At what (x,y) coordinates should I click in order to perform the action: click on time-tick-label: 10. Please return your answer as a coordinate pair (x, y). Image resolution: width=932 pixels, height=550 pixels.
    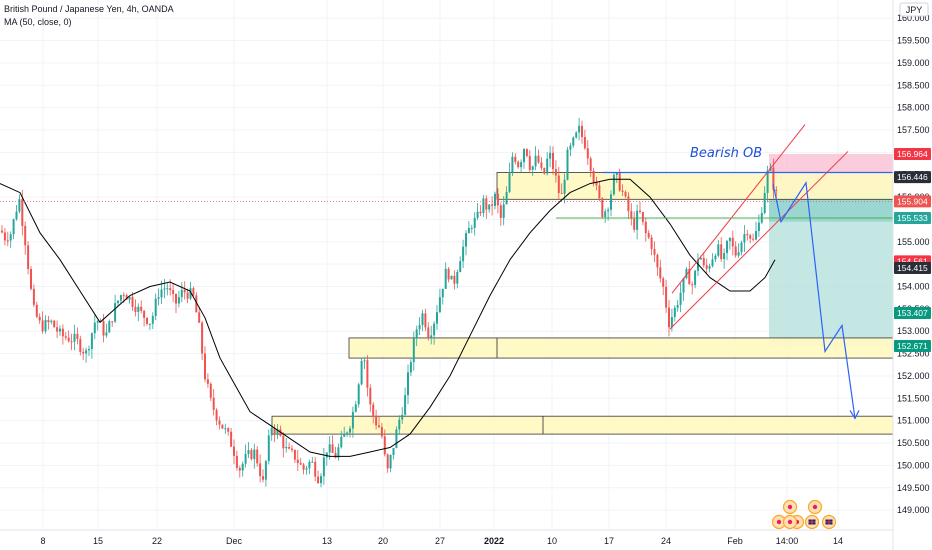
    Looking at the image, I should click on (552, 541).